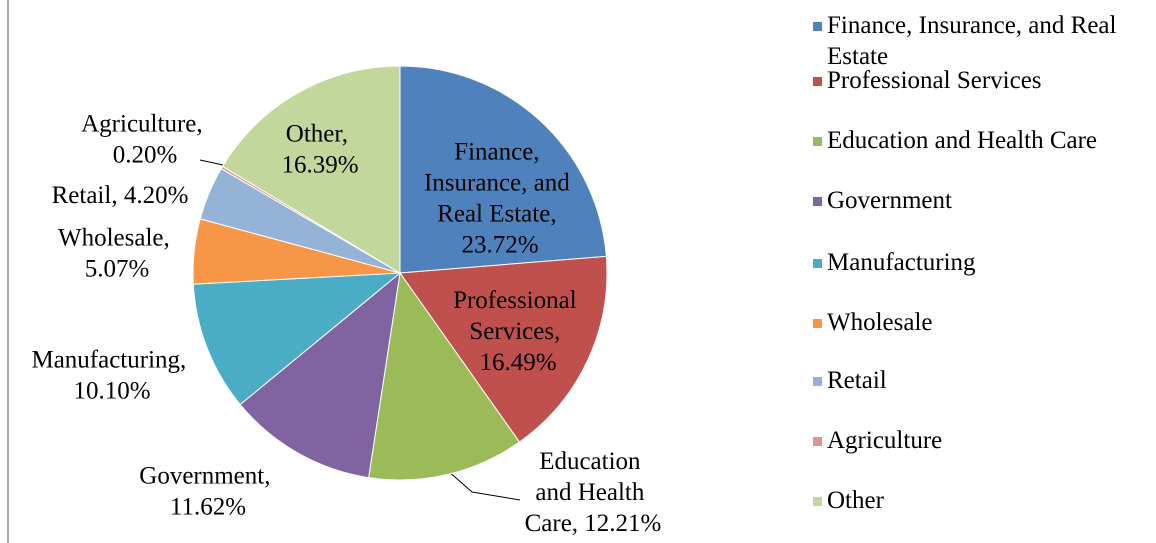 This screenshot has height=543, width=1156. I want to click on legend-label-line: Wholesale, so click(880, 322).